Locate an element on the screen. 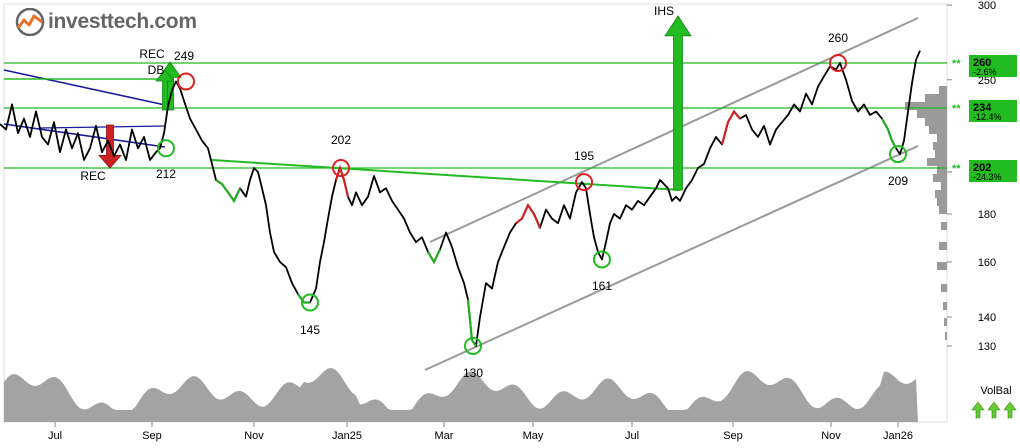  y-tick-label: 130 is located at coordinates (987, 347).